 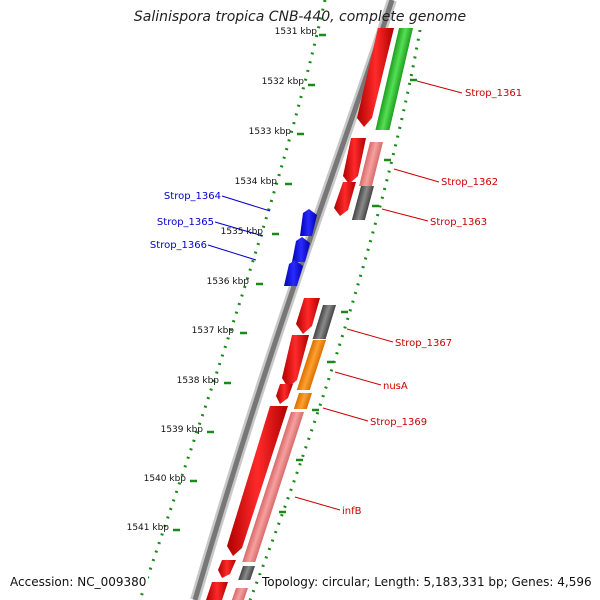 What do you see at coordinates (352, 511) in the screenshot?
I see `gene-label-infB: infB` at bounding box center [352, 511].